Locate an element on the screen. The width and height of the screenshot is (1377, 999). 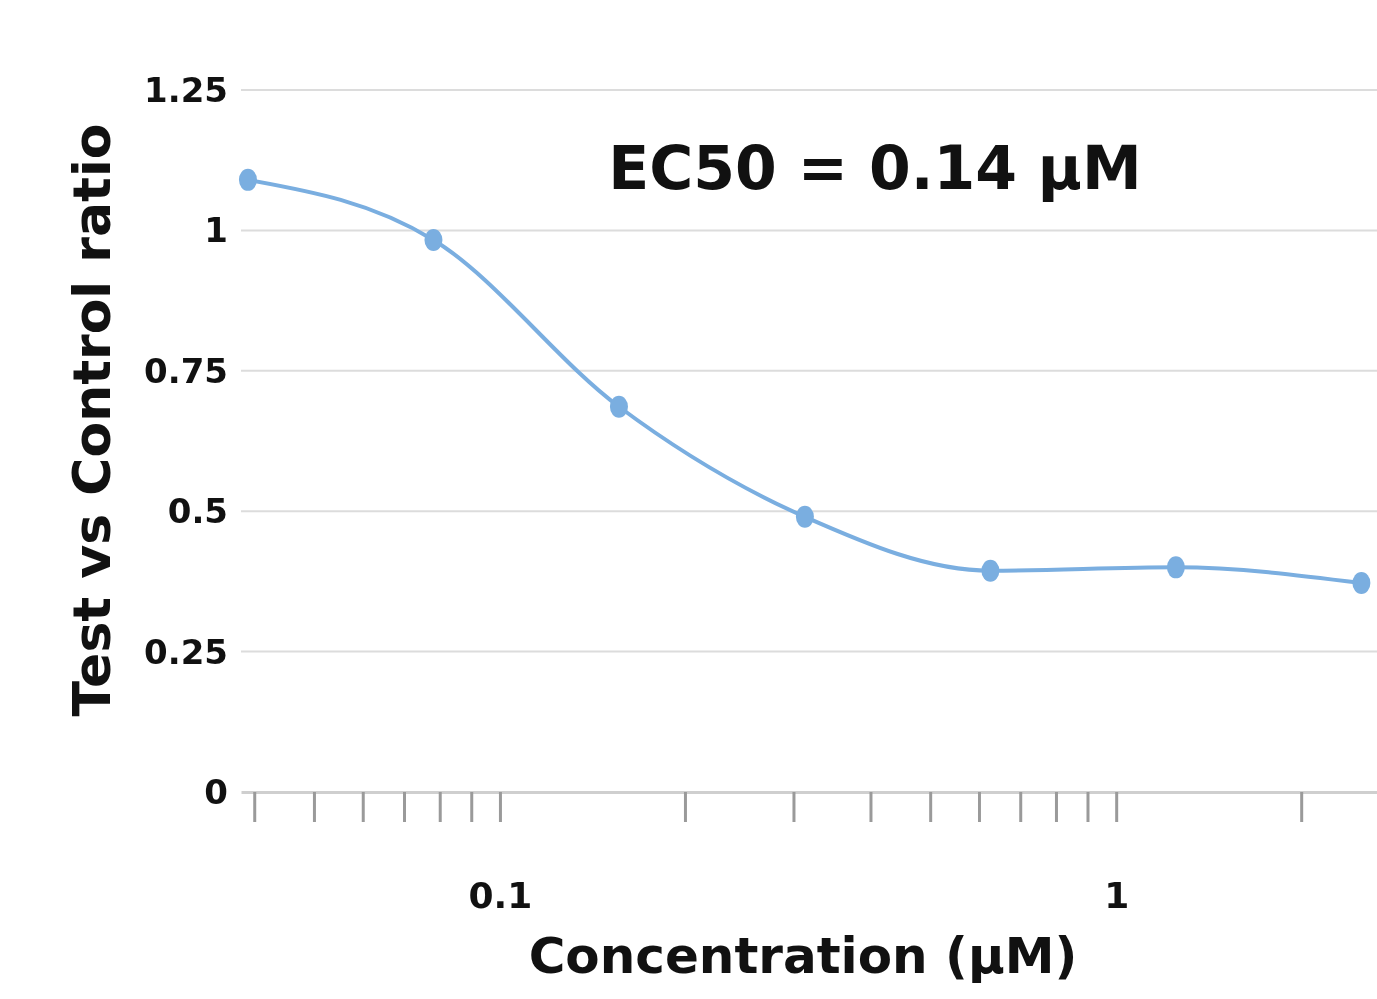
x-axis-title: Concentration (μM) is located at coordinates (803, 955).